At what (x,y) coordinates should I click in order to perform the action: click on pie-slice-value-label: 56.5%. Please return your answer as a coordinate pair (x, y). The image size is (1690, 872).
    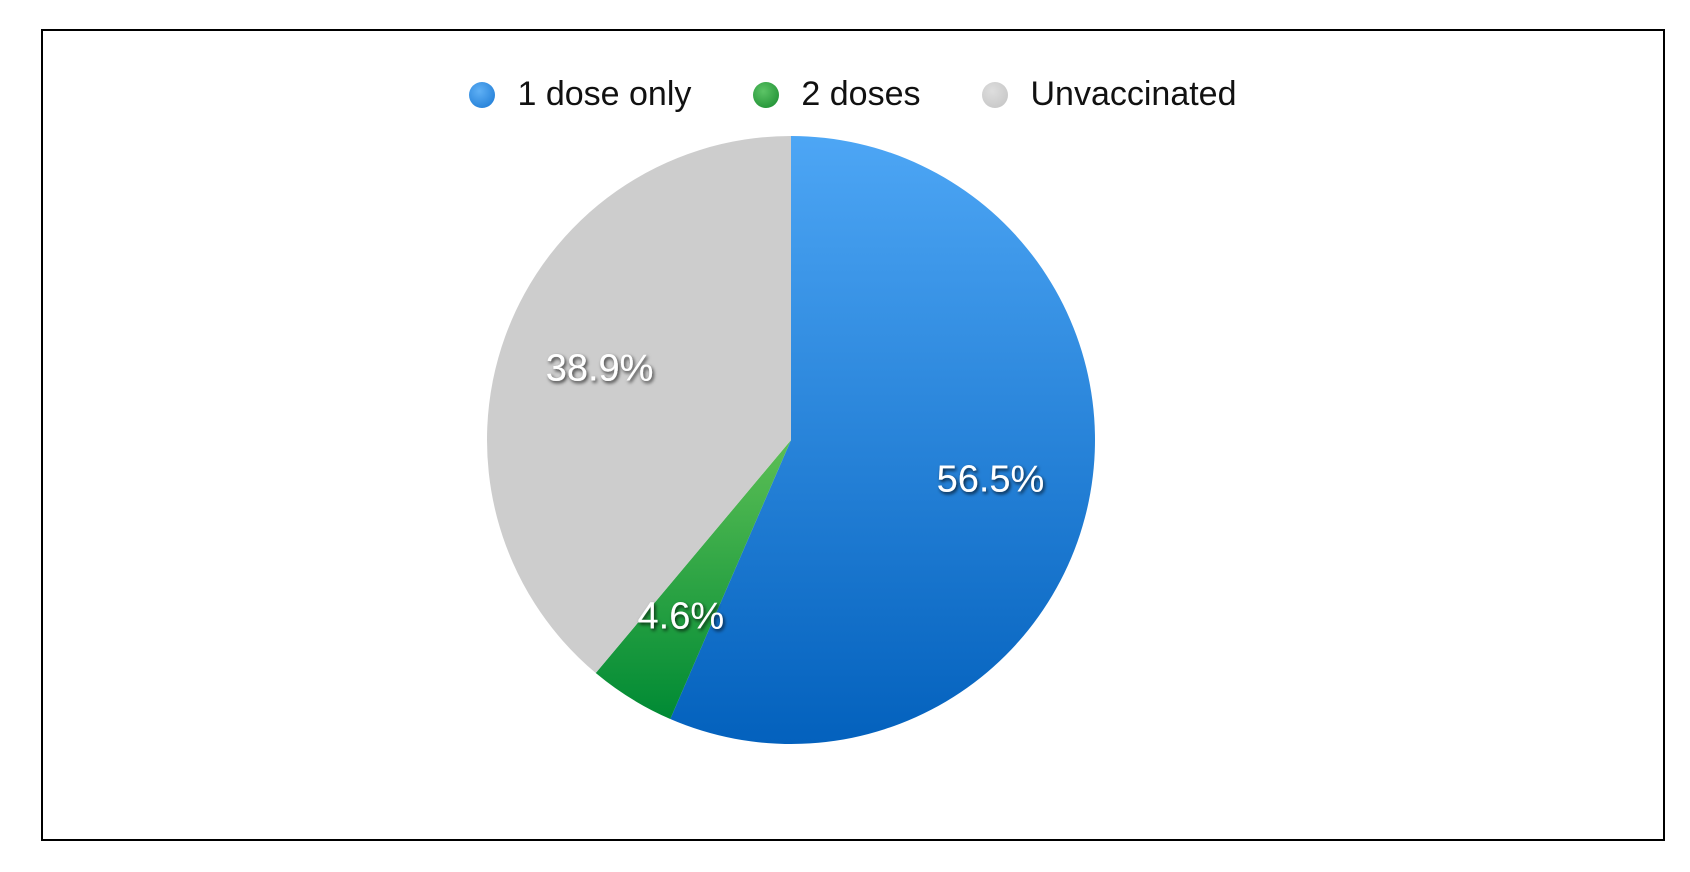
    Looking at the image, I should click on (991, 479).